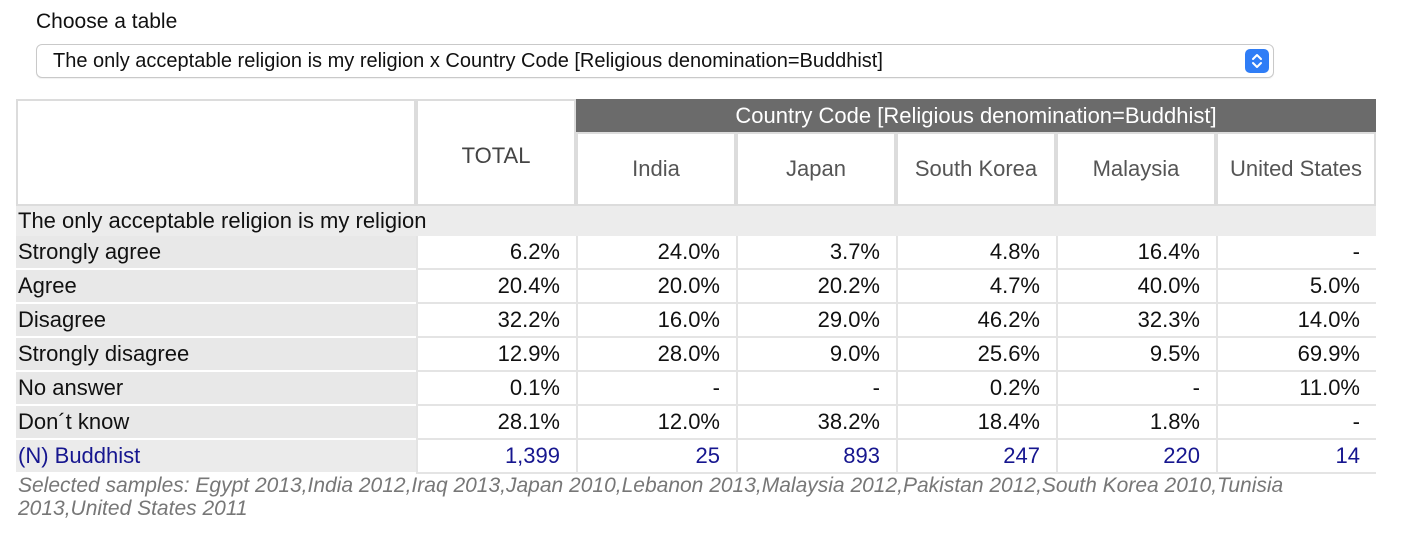  What do you see at coordinates (976, 287) in the screenshot?
I see `table-cell: 4.7%` at bounding box center [976, 287].